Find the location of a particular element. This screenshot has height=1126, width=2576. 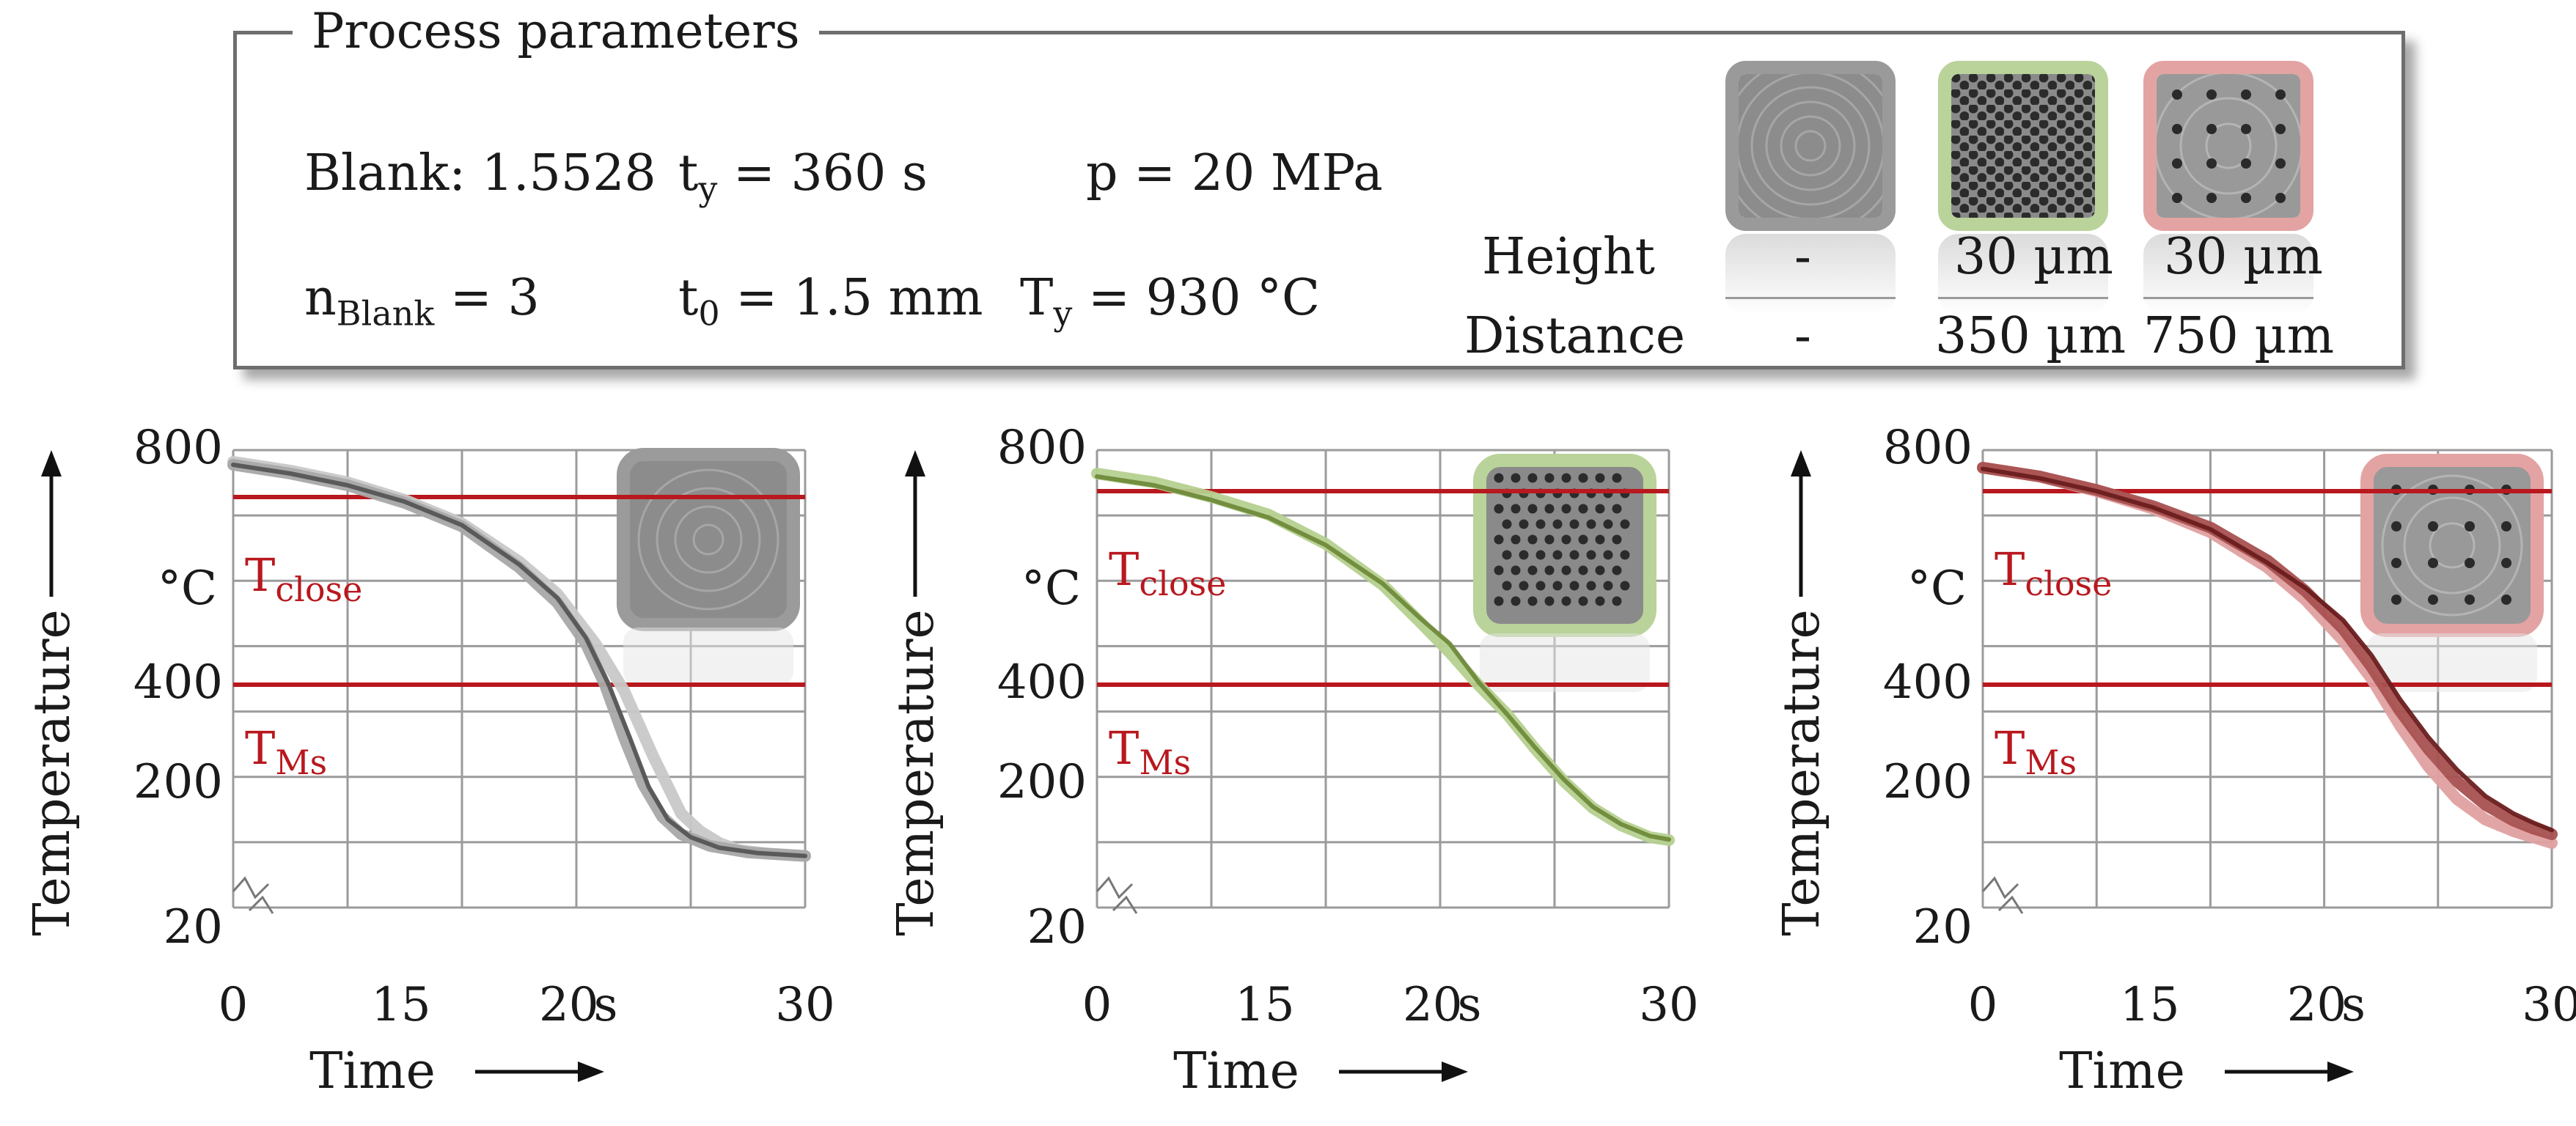

pressure: p = 20 MPa is located at coordinates (1235, 173).